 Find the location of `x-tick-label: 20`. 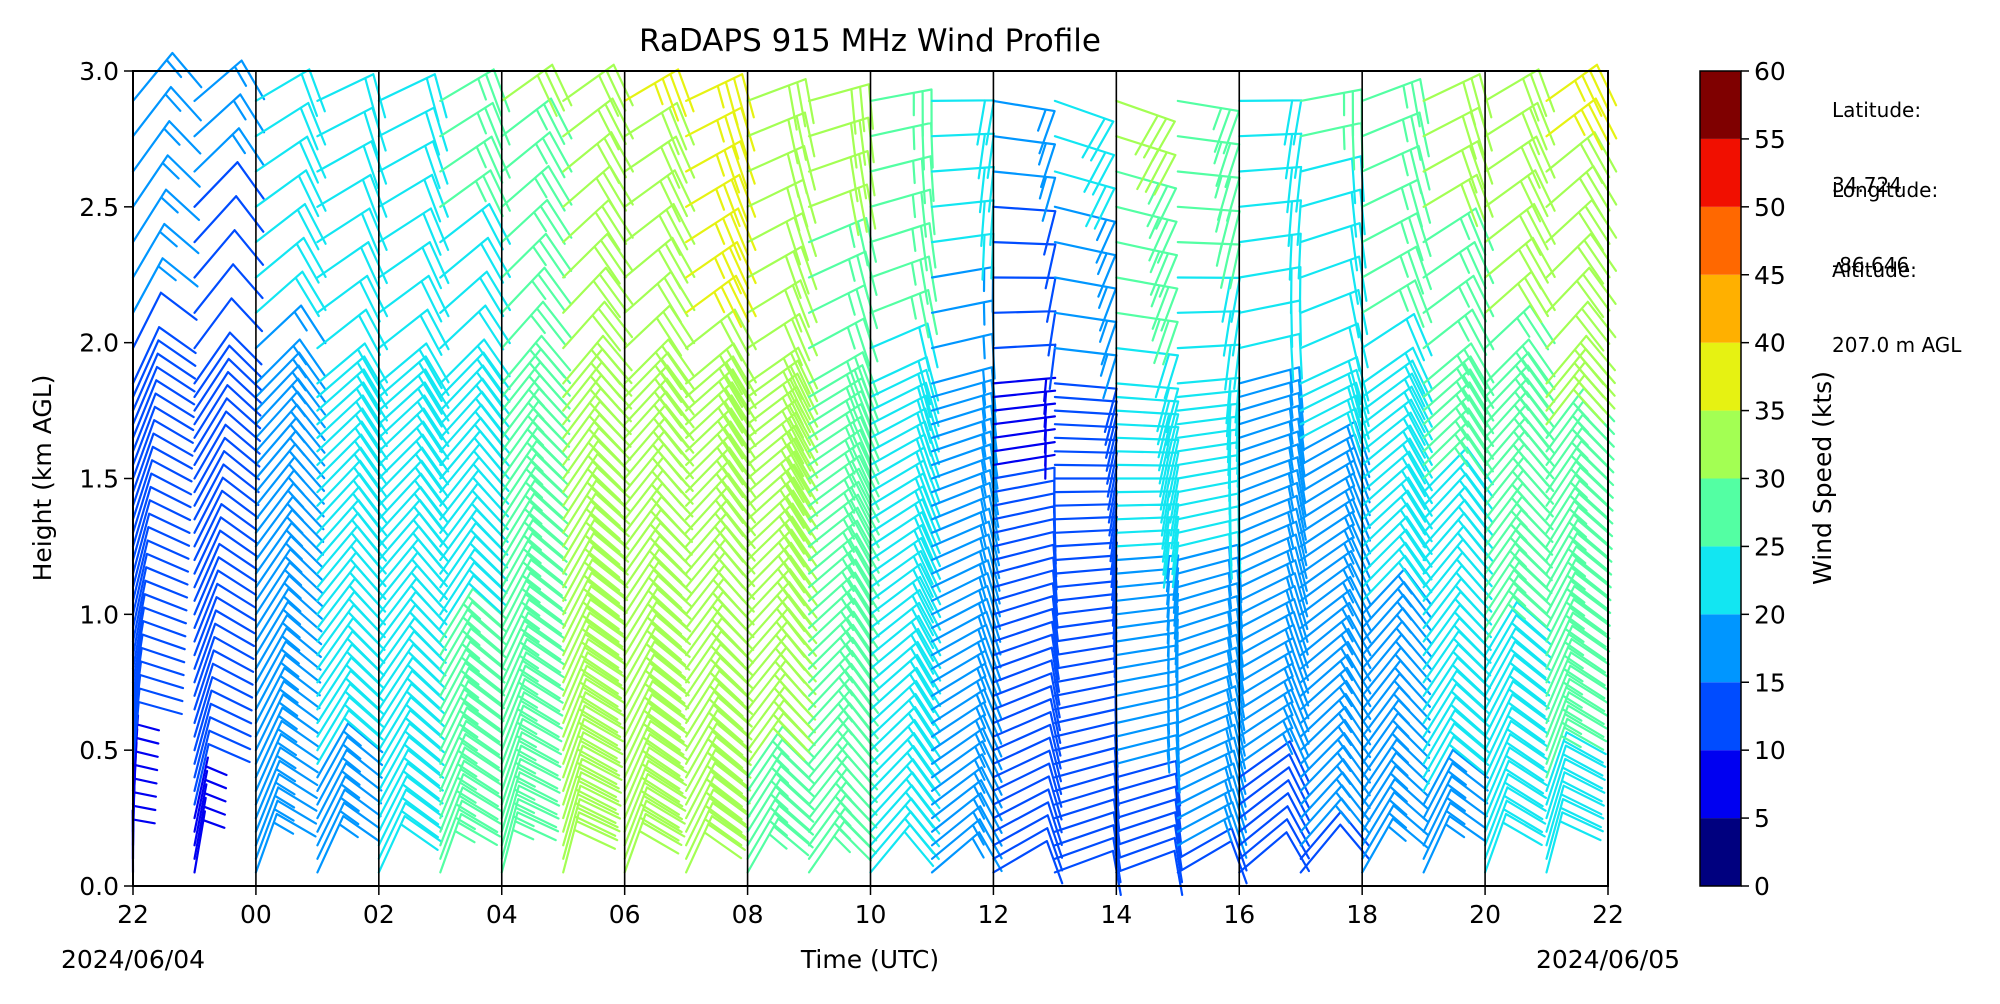

x-tick-label: 20 is located at coordinates (1485, 914).